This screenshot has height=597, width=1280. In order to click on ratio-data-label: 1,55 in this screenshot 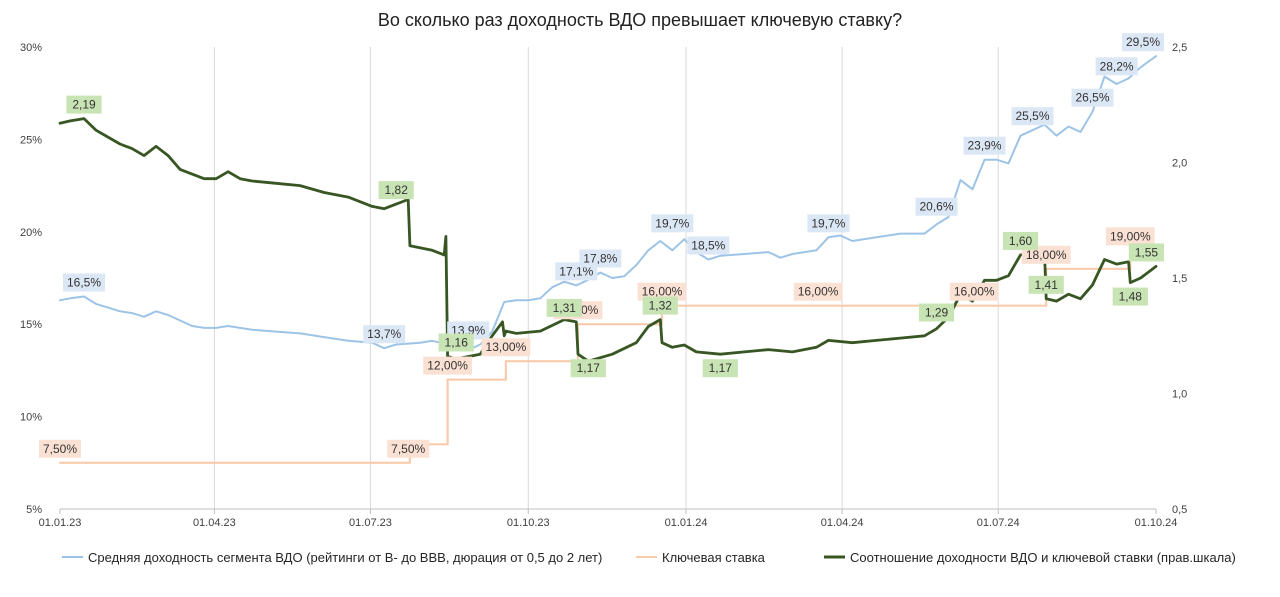, I will do `click(1146, 252)`.